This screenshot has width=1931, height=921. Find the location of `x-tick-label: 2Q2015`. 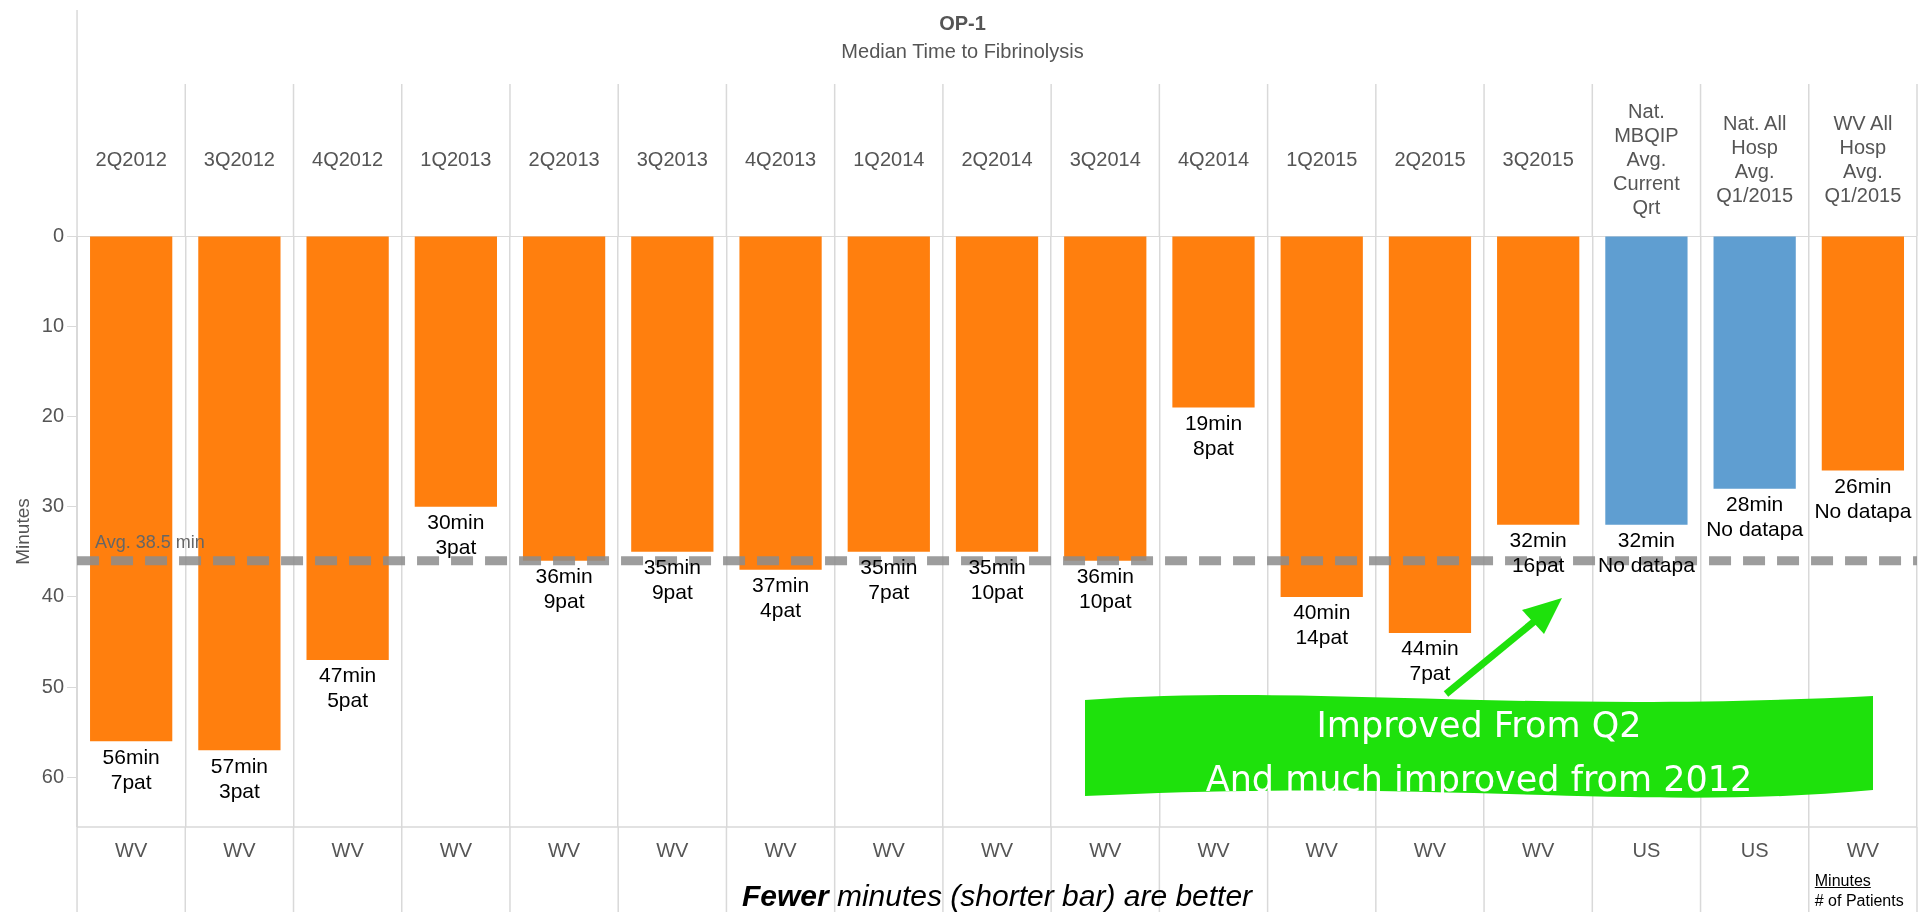

x-tick-label: 2Q2015 is located at coordinates (1430, 158).